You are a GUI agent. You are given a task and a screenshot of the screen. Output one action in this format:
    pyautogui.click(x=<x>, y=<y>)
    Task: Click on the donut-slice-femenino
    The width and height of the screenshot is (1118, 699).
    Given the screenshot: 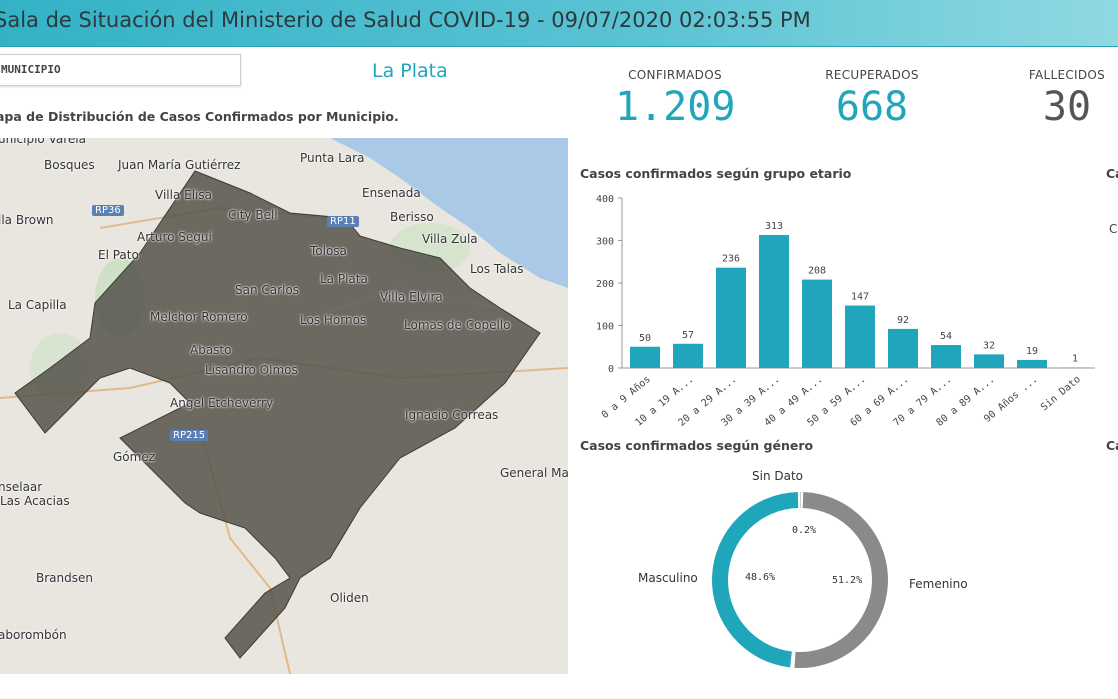 What is the action you would take?
    pyautogui.click(x=841, y=580)
    